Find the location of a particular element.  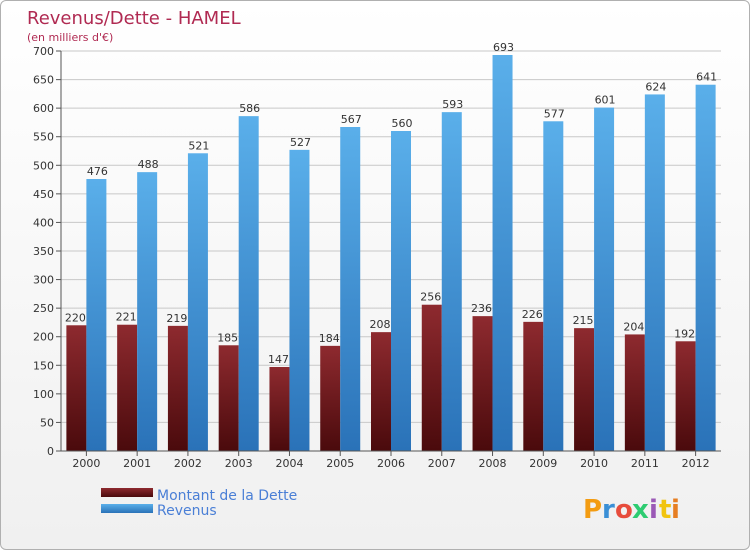

bar-debt-label: 221 is located at coordinates (126, 317).